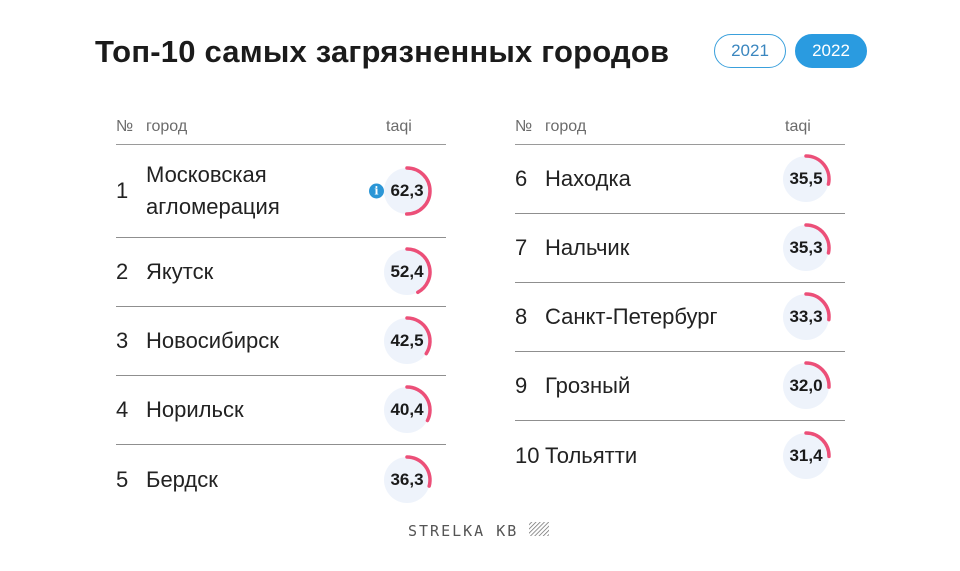  Describe the element at coordinates (382, 51) in the screenshot. I see `page-title: Топ-10 самых загрязненных городов` at that location.